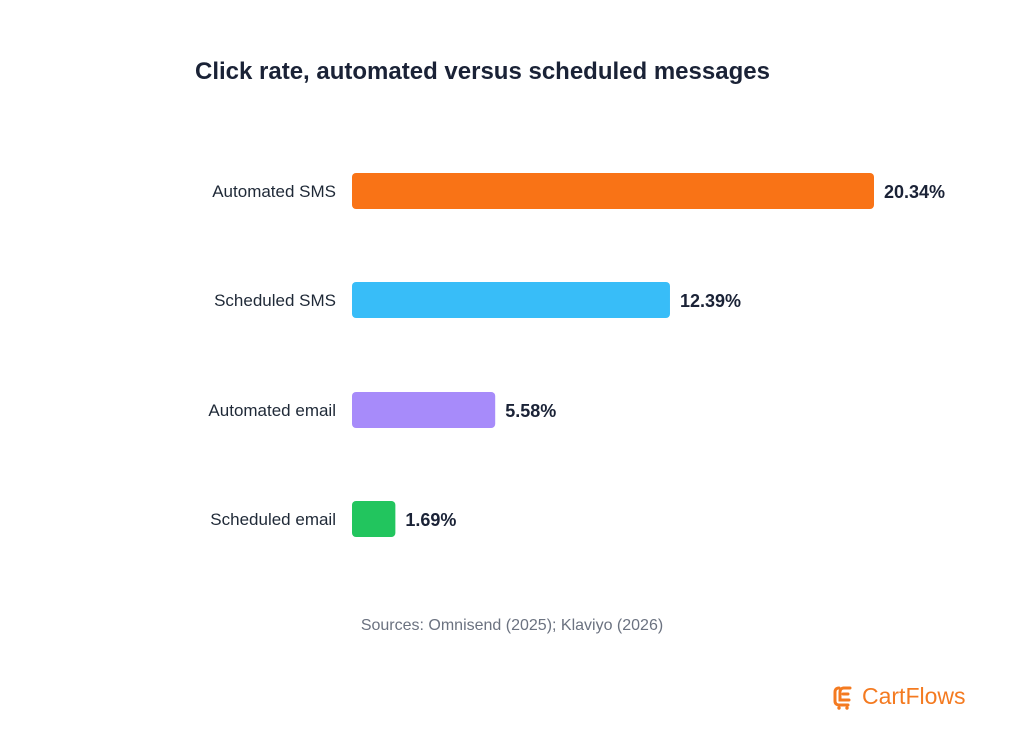  I want to click on value-label: 5.58%, so click(530, 411).